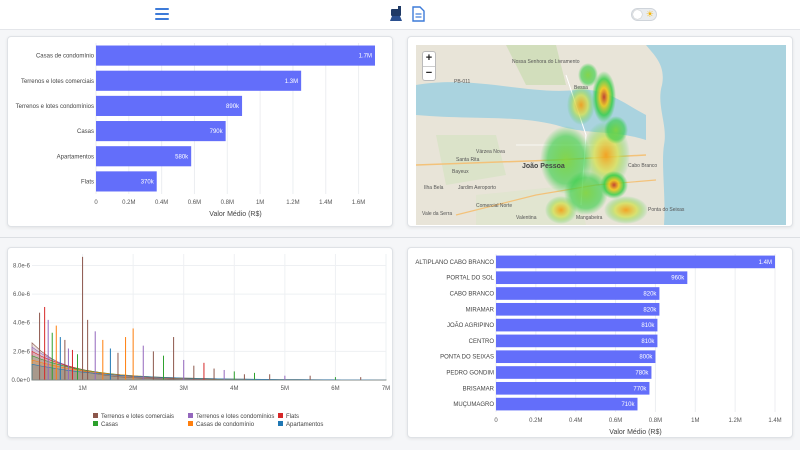 The width and height of the screenshot is (800, 450). What do you see at coordinates (162, 14) in the screenshot?
I see `hamburger-menu-icon` at bounding box center [162, 14].